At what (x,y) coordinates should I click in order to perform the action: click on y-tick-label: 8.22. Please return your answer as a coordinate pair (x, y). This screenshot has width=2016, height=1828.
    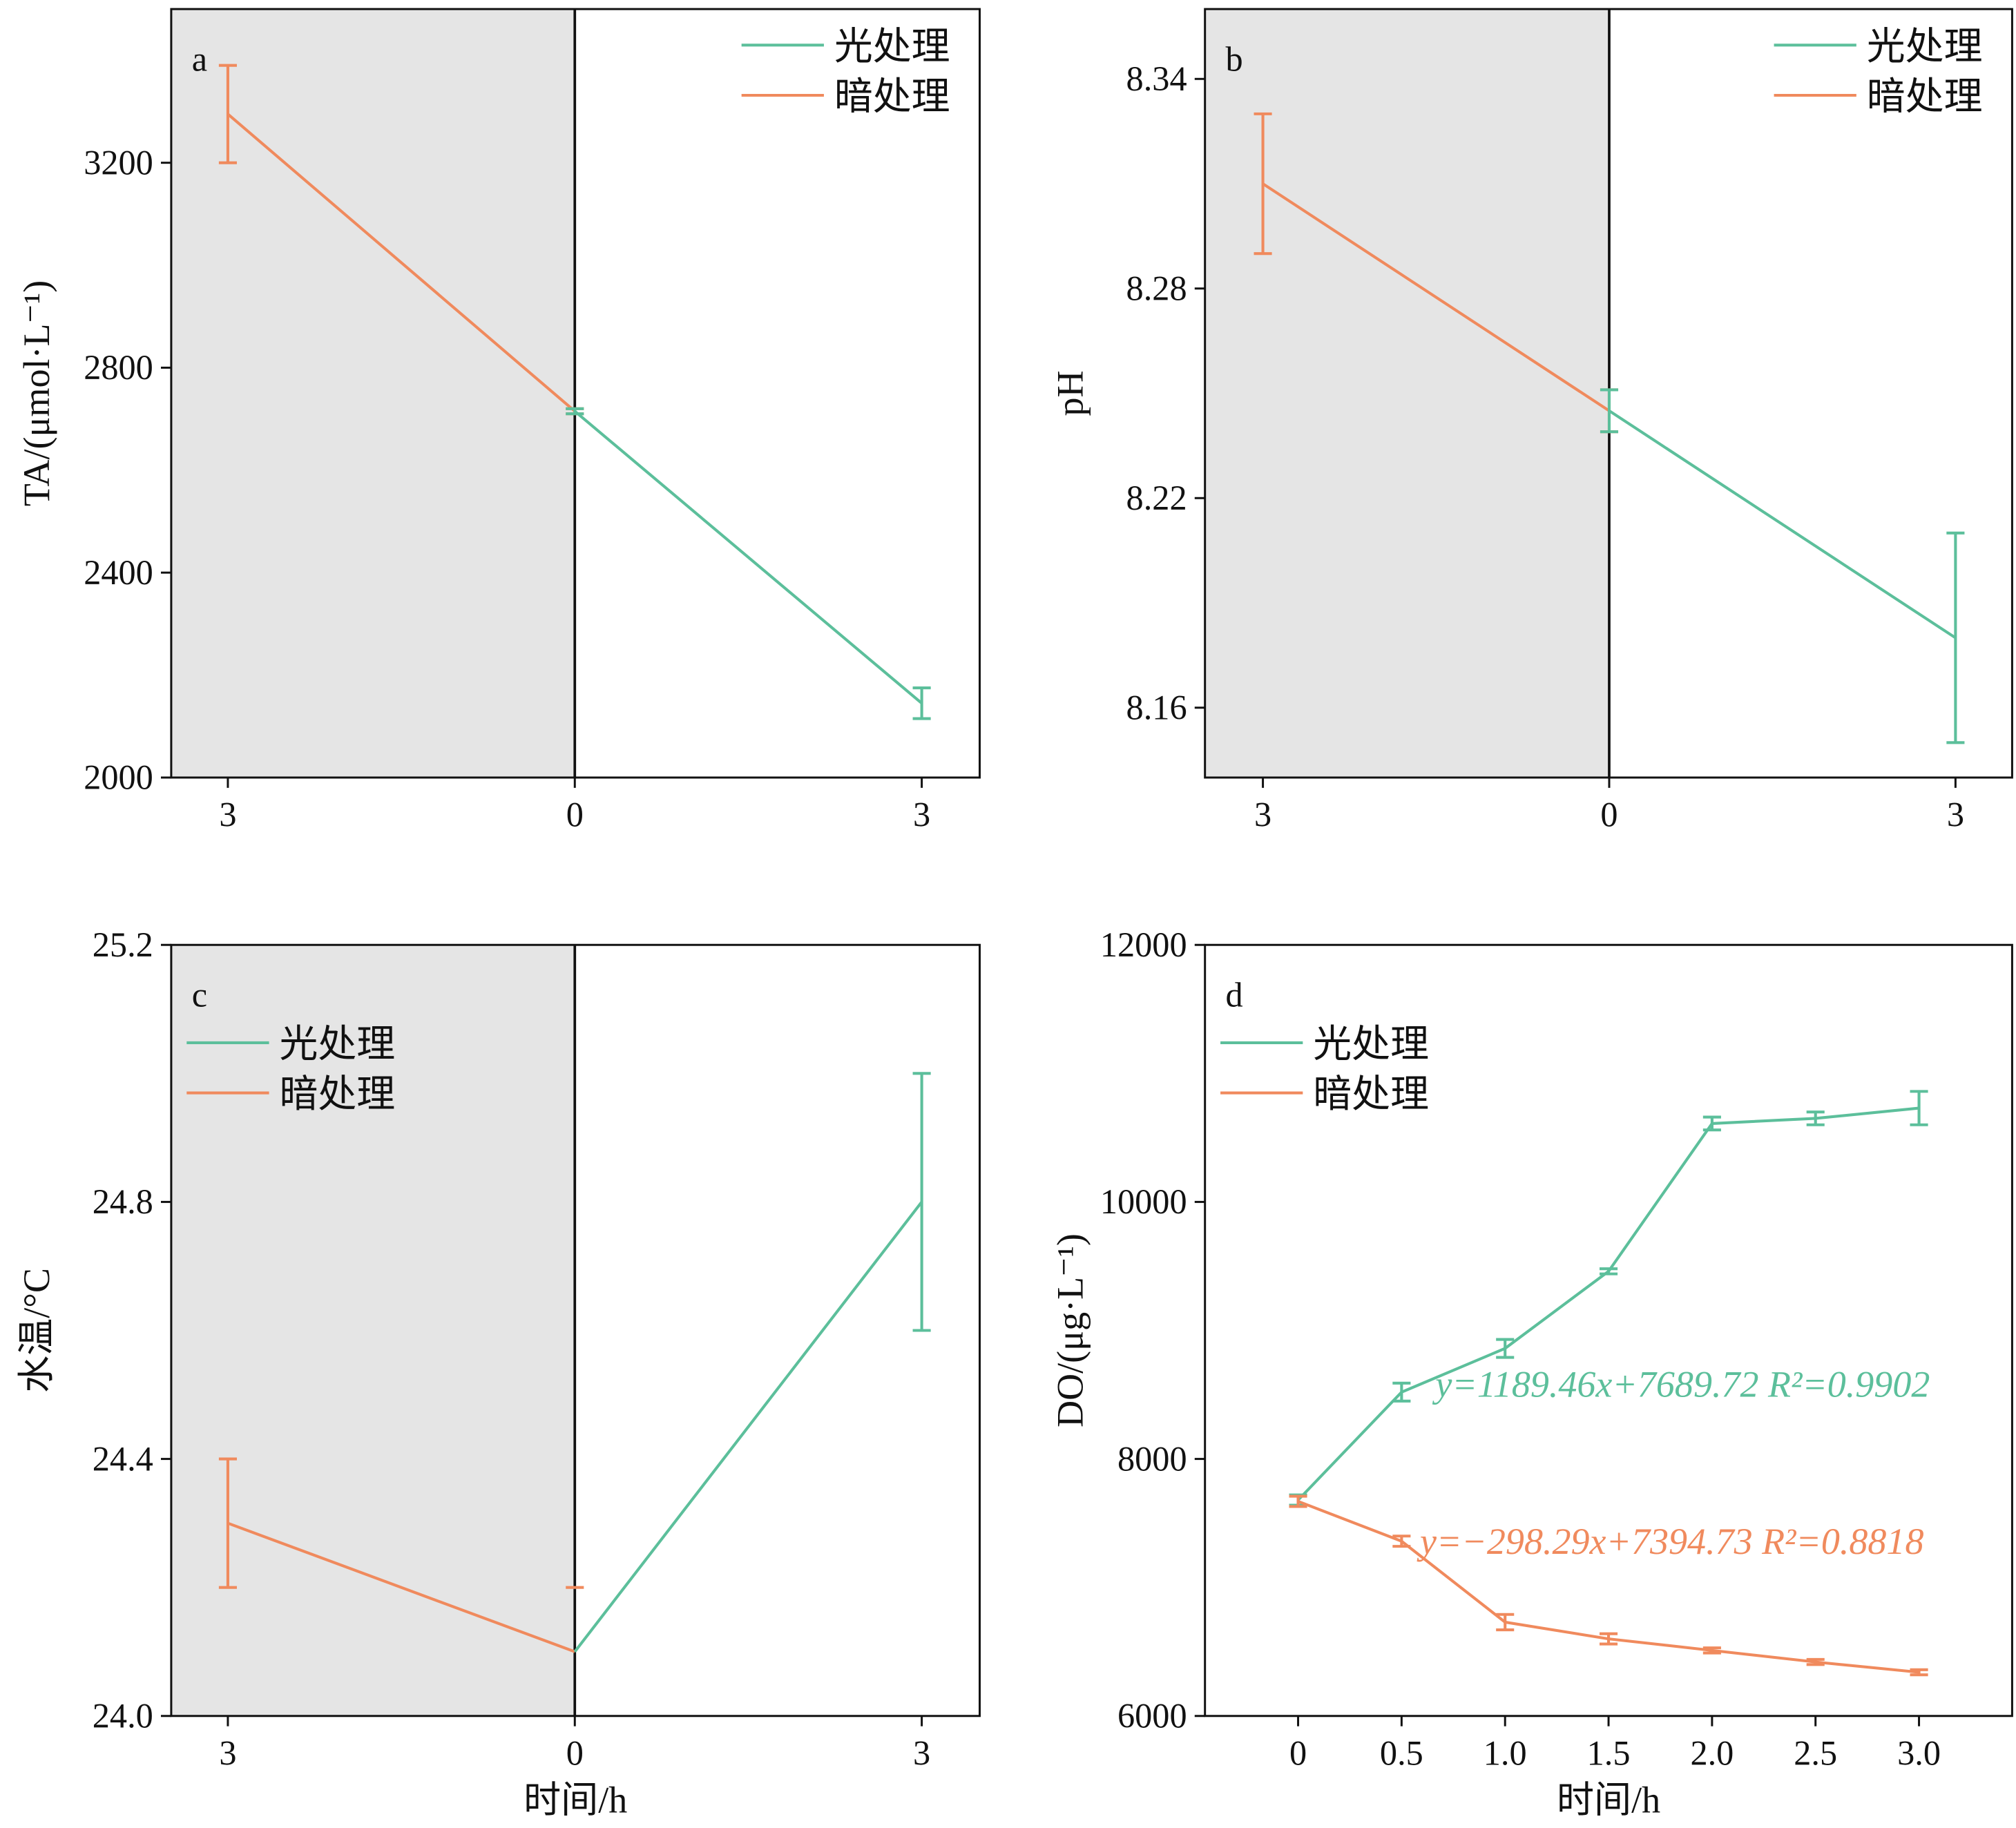
    Looking at the image, I should click on (1156, 498).